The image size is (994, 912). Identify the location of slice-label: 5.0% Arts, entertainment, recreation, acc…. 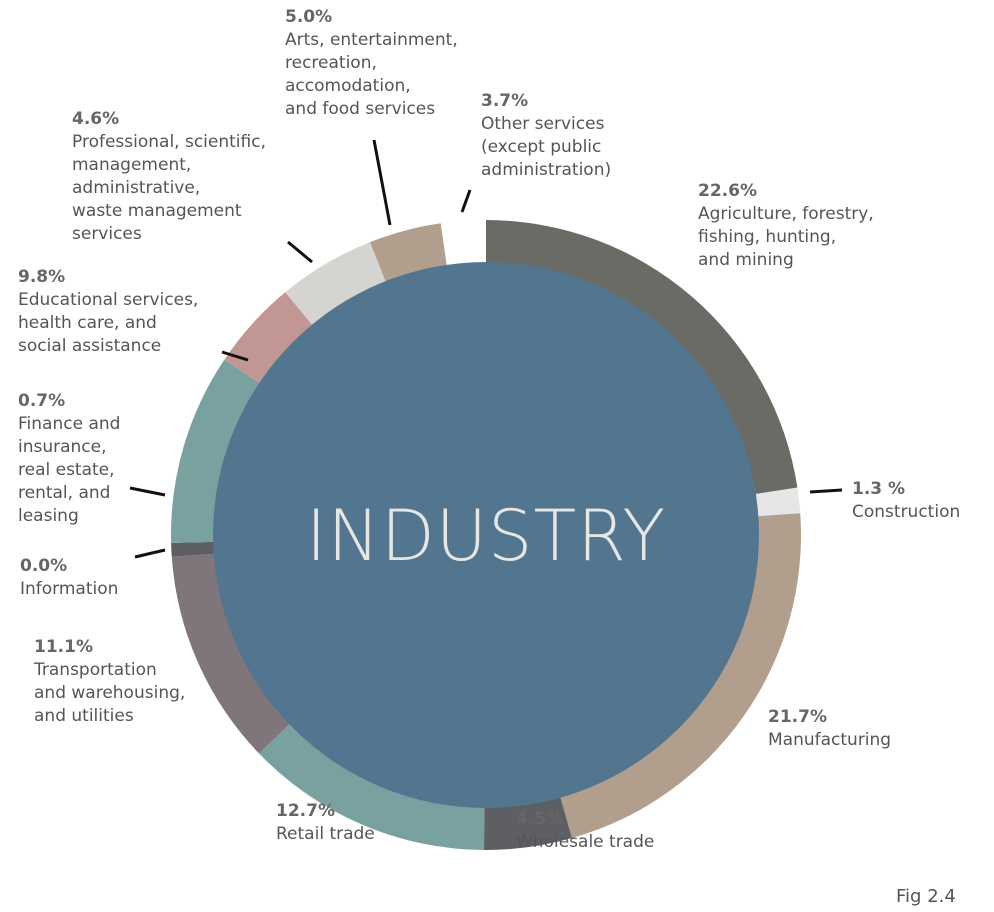
(371, 63).